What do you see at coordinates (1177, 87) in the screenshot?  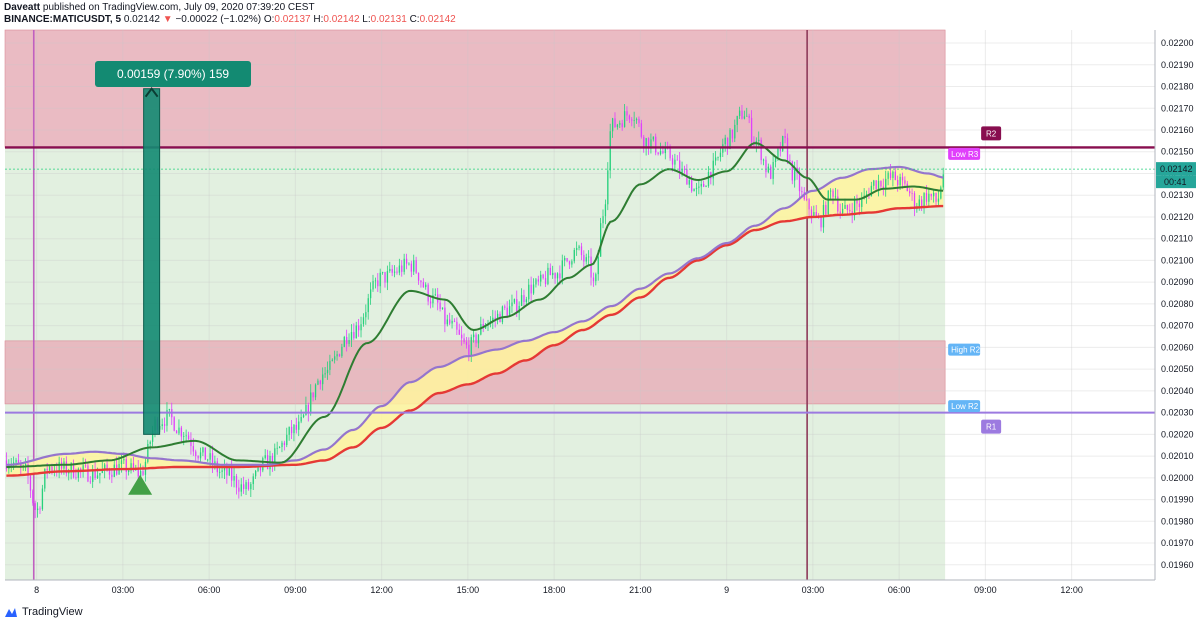 I see `price-tick-label: 0.02180` at bounding box center [1177, 87].